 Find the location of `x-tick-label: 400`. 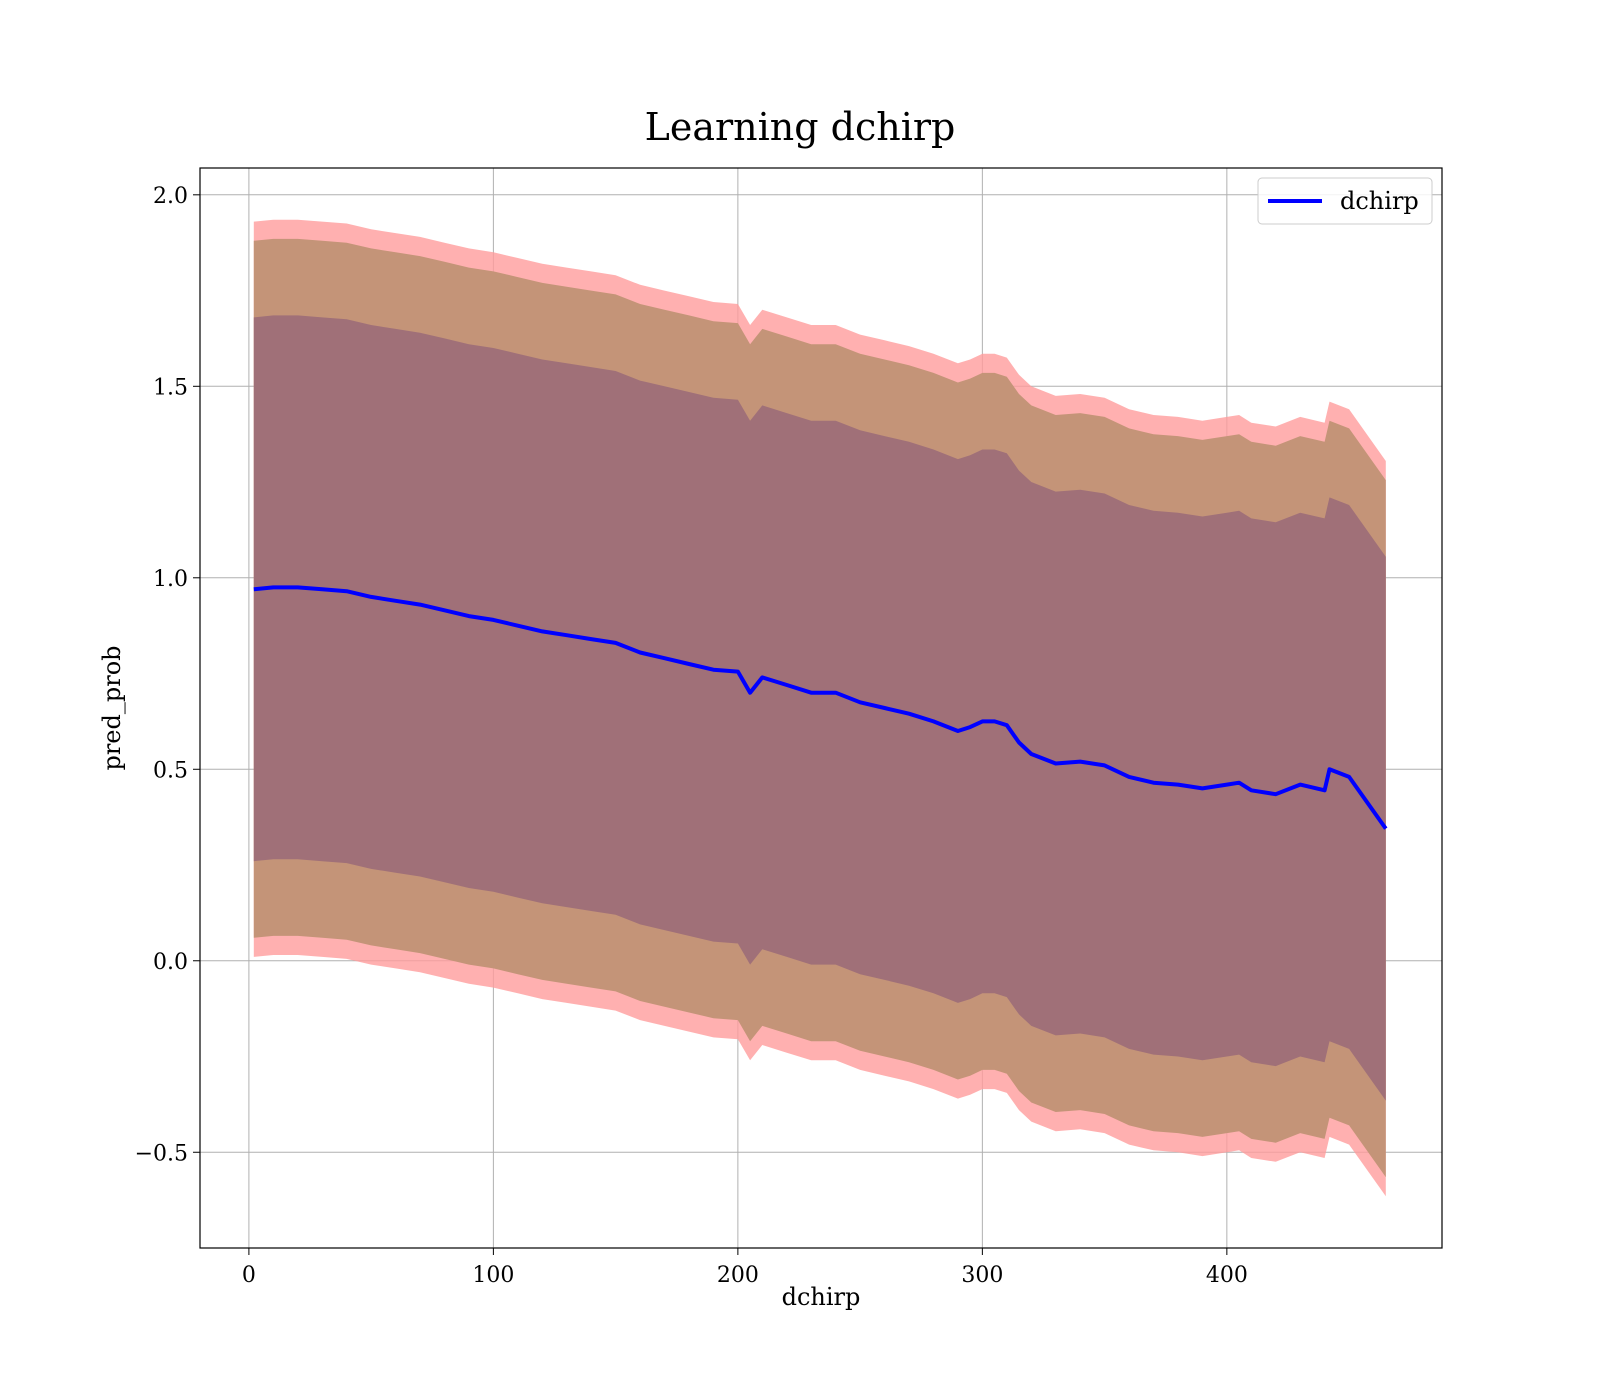

x-tick-label: 400 is located at coordinates (1227, 1275).